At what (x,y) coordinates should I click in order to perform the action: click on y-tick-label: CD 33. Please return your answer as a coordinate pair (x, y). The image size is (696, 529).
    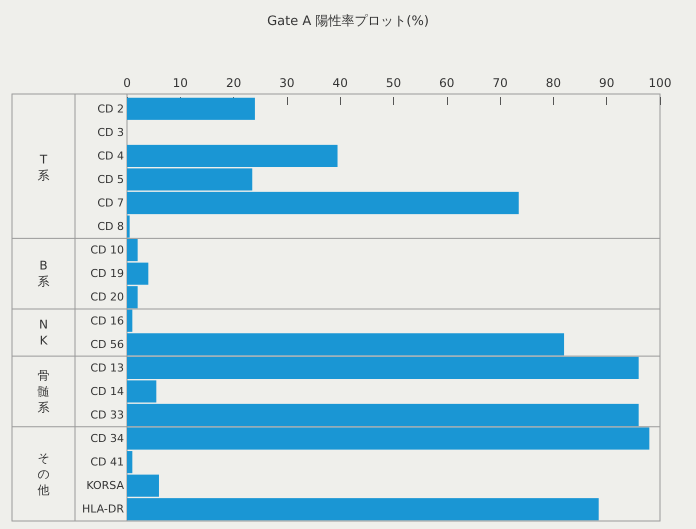
    Looking at the image, I should click on (107, 415).